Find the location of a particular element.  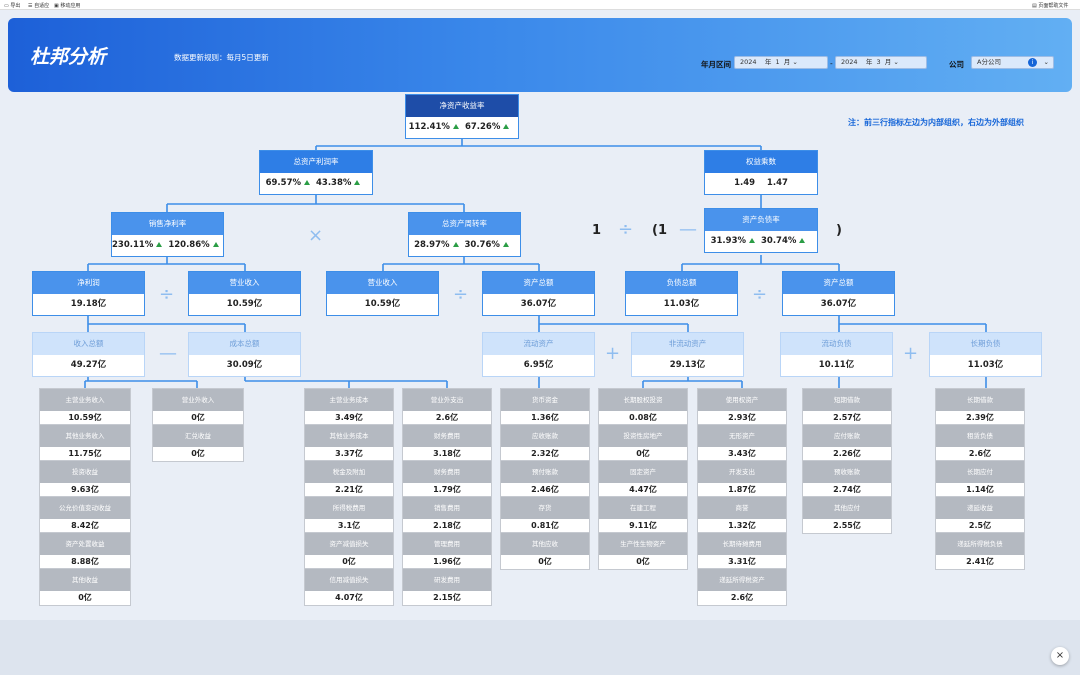

current-assets-box: 流动资产 6.95亿 is located at coordinates (538, 354).